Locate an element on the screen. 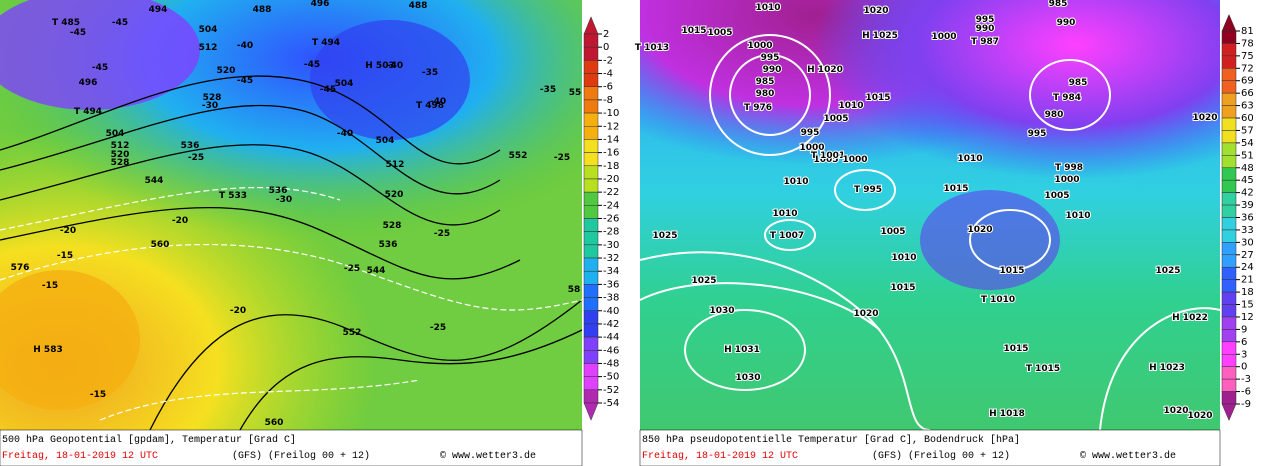 The image size is (1280, 466). colorbar-label: 78 is located at coordinates (1247, 43).